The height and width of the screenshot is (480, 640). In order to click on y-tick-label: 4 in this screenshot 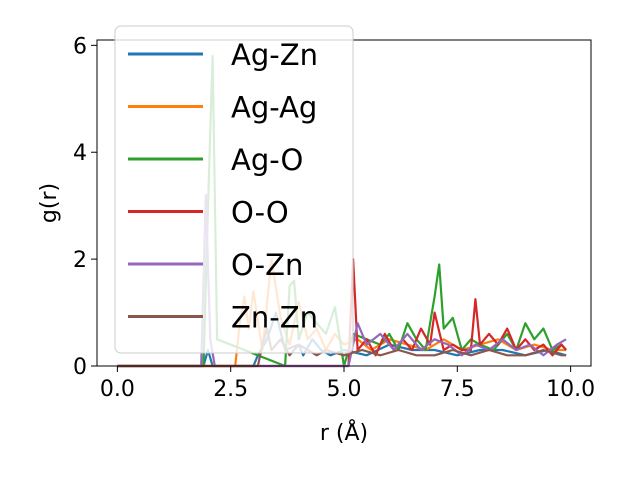, I will do `click(80, 153)`.